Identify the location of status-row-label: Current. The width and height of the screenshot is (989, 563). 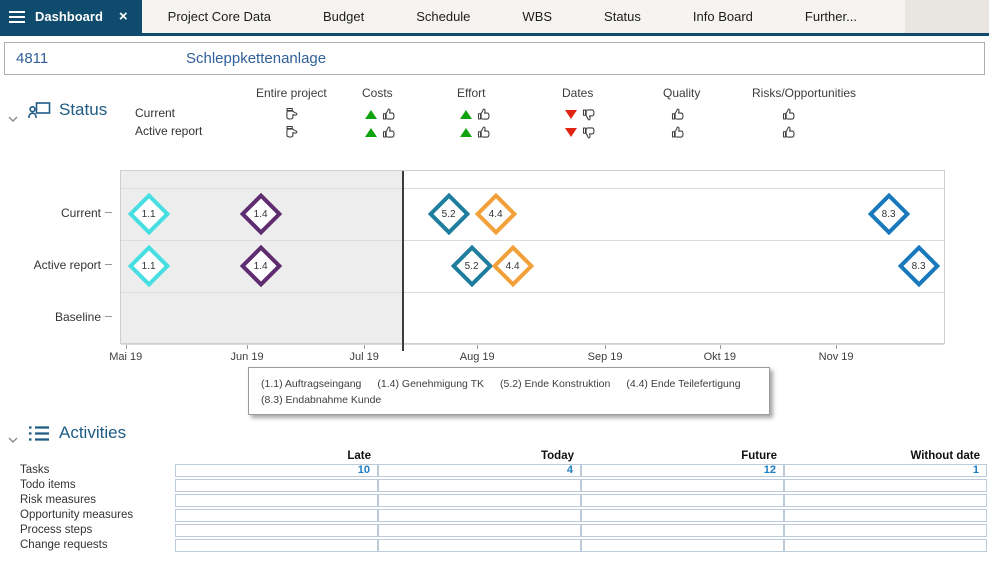
(155, 113).